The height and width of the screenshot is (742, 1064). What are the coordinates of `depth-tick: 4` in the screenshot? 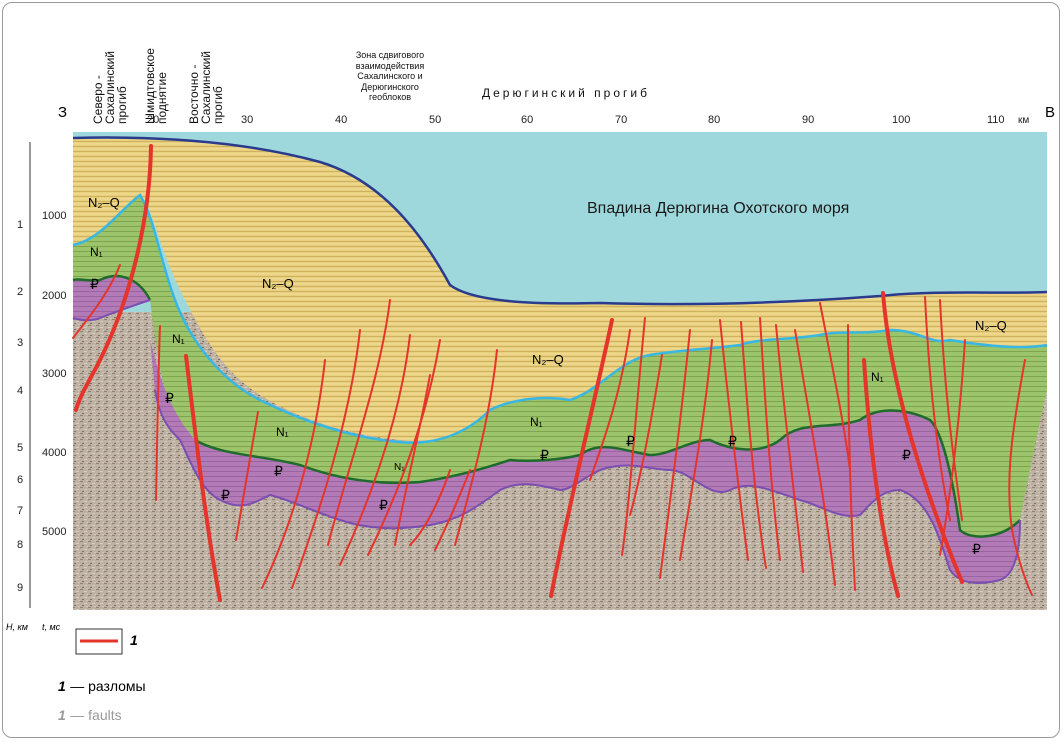 It's located at (20, 391).